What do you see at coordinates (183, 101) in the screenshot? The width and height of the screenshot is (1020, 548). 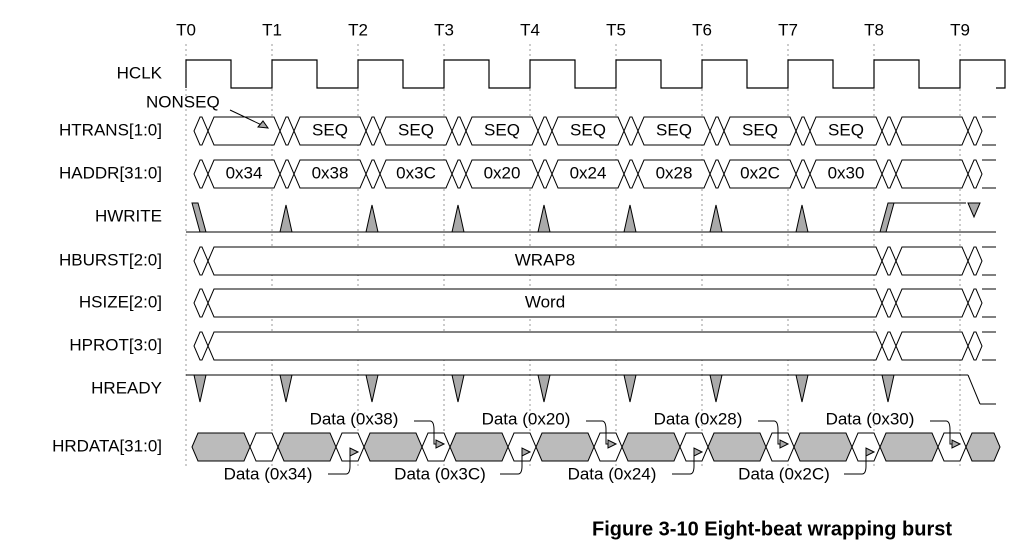 I see `htrans-first: NONSEQ` at bounding box center [183, 101].